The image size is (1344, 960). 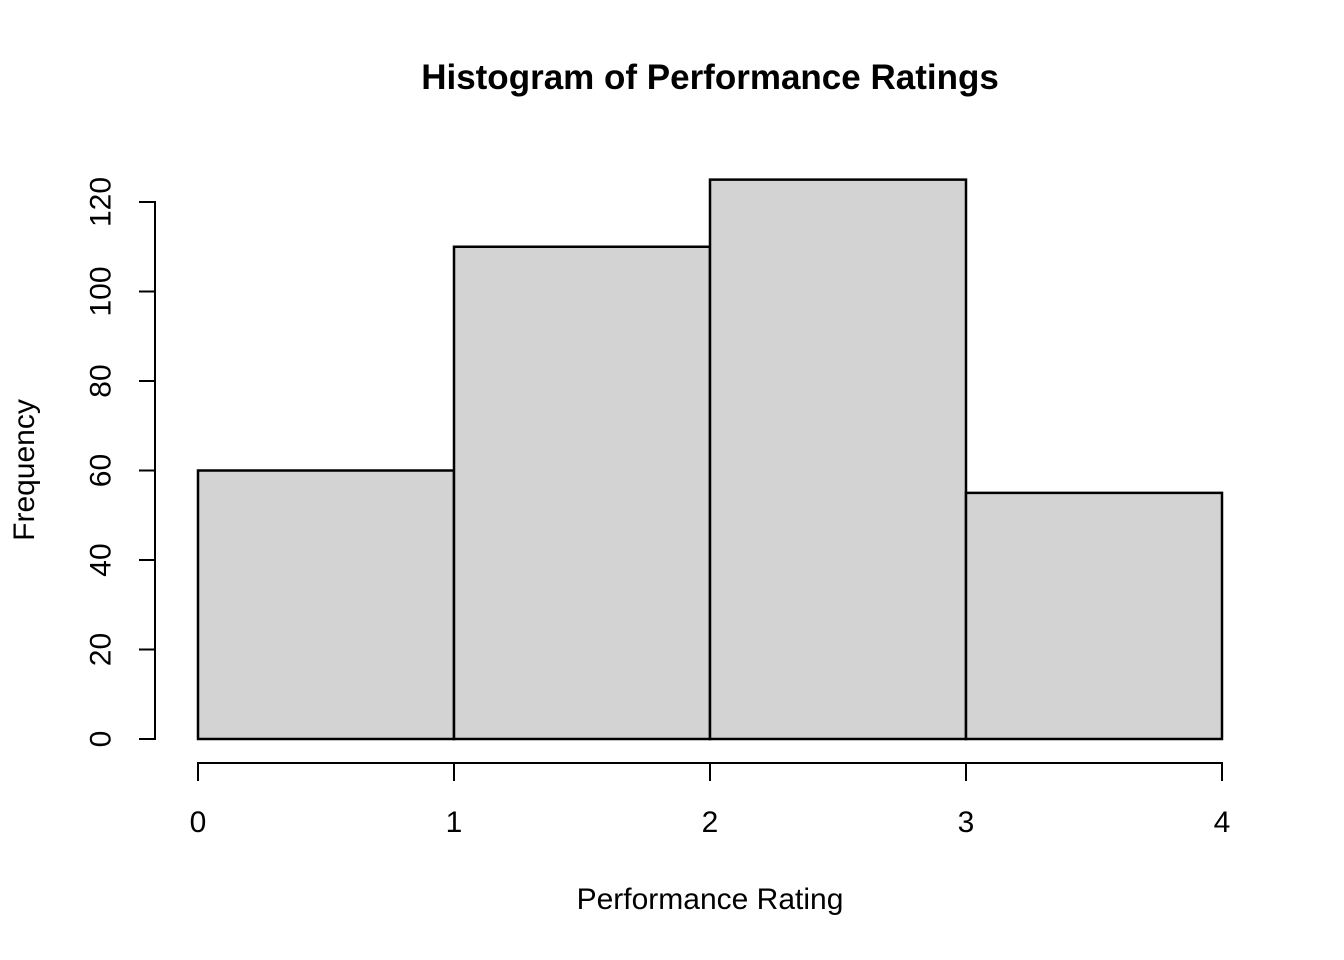 I want to click on y-tick-label: 40, so click(x=101, y=559).